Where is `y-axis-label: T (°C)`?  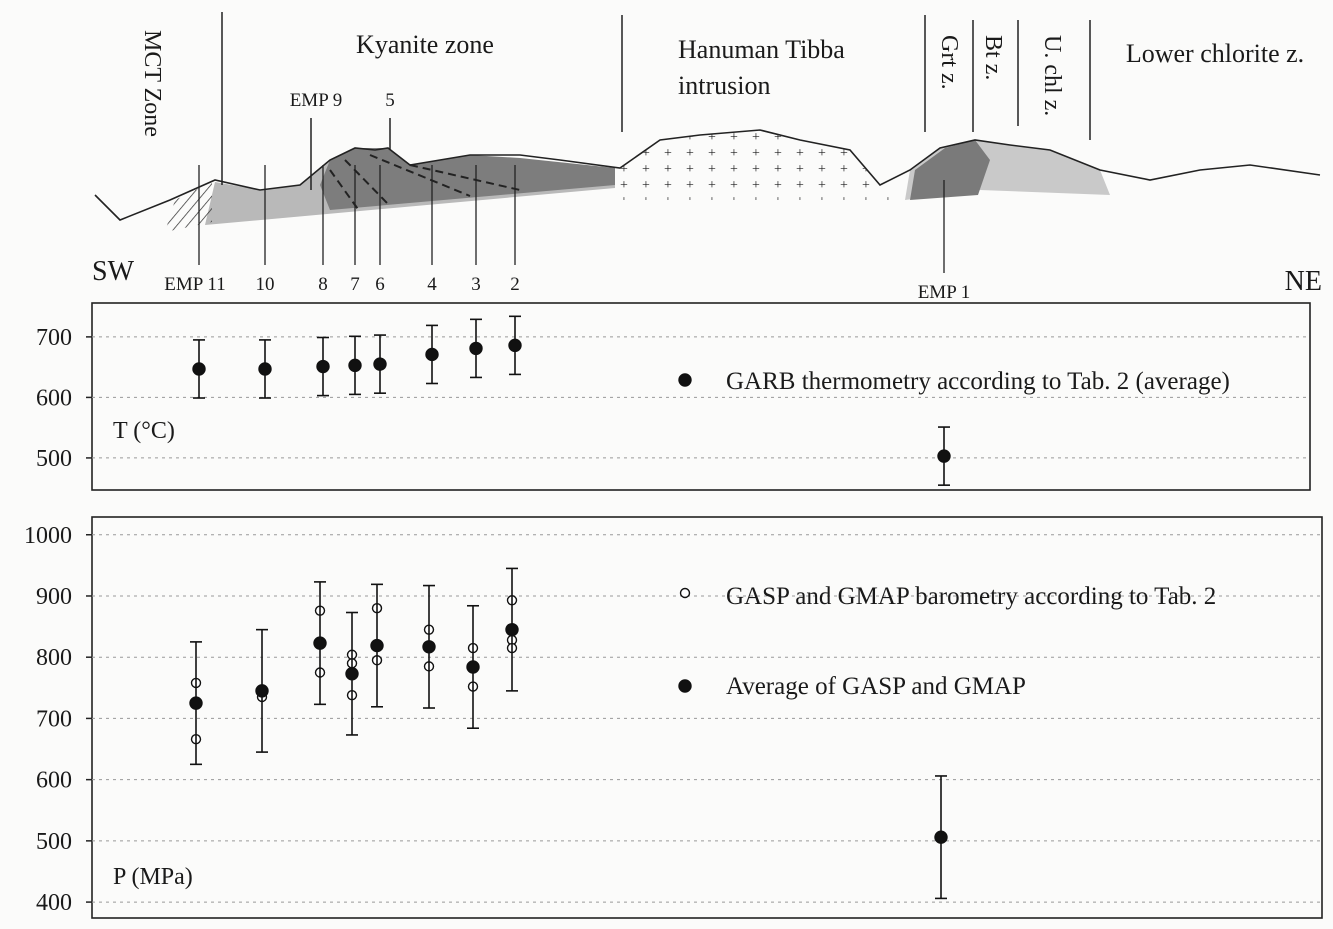 y-axis-label: T (°C) is located at coordinates (144, 431).